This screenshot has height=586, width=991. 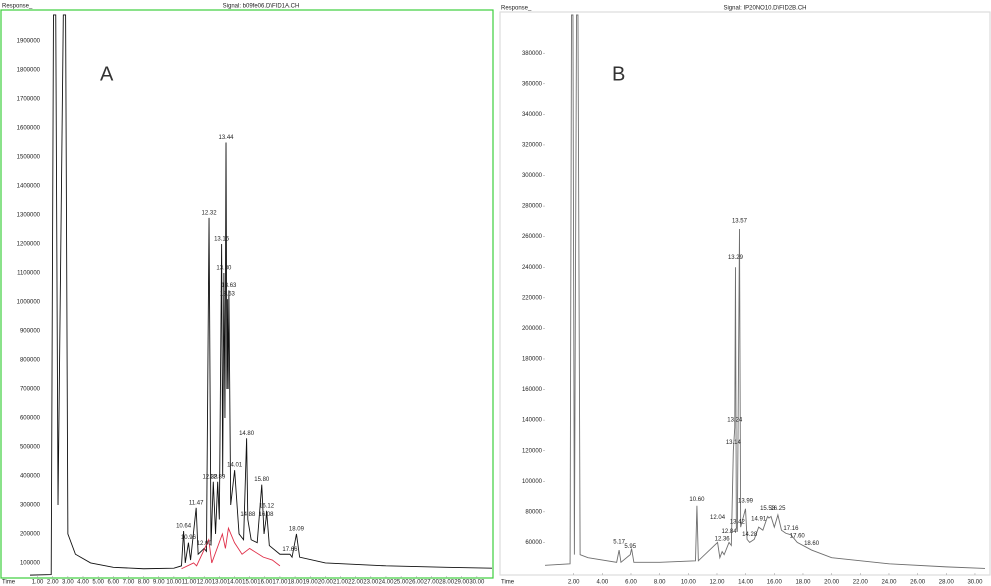 What do you see at coordinates (532, 482) in the screenshot?
I see `y-tick-label: 100000` at bounding box center [532, 482].